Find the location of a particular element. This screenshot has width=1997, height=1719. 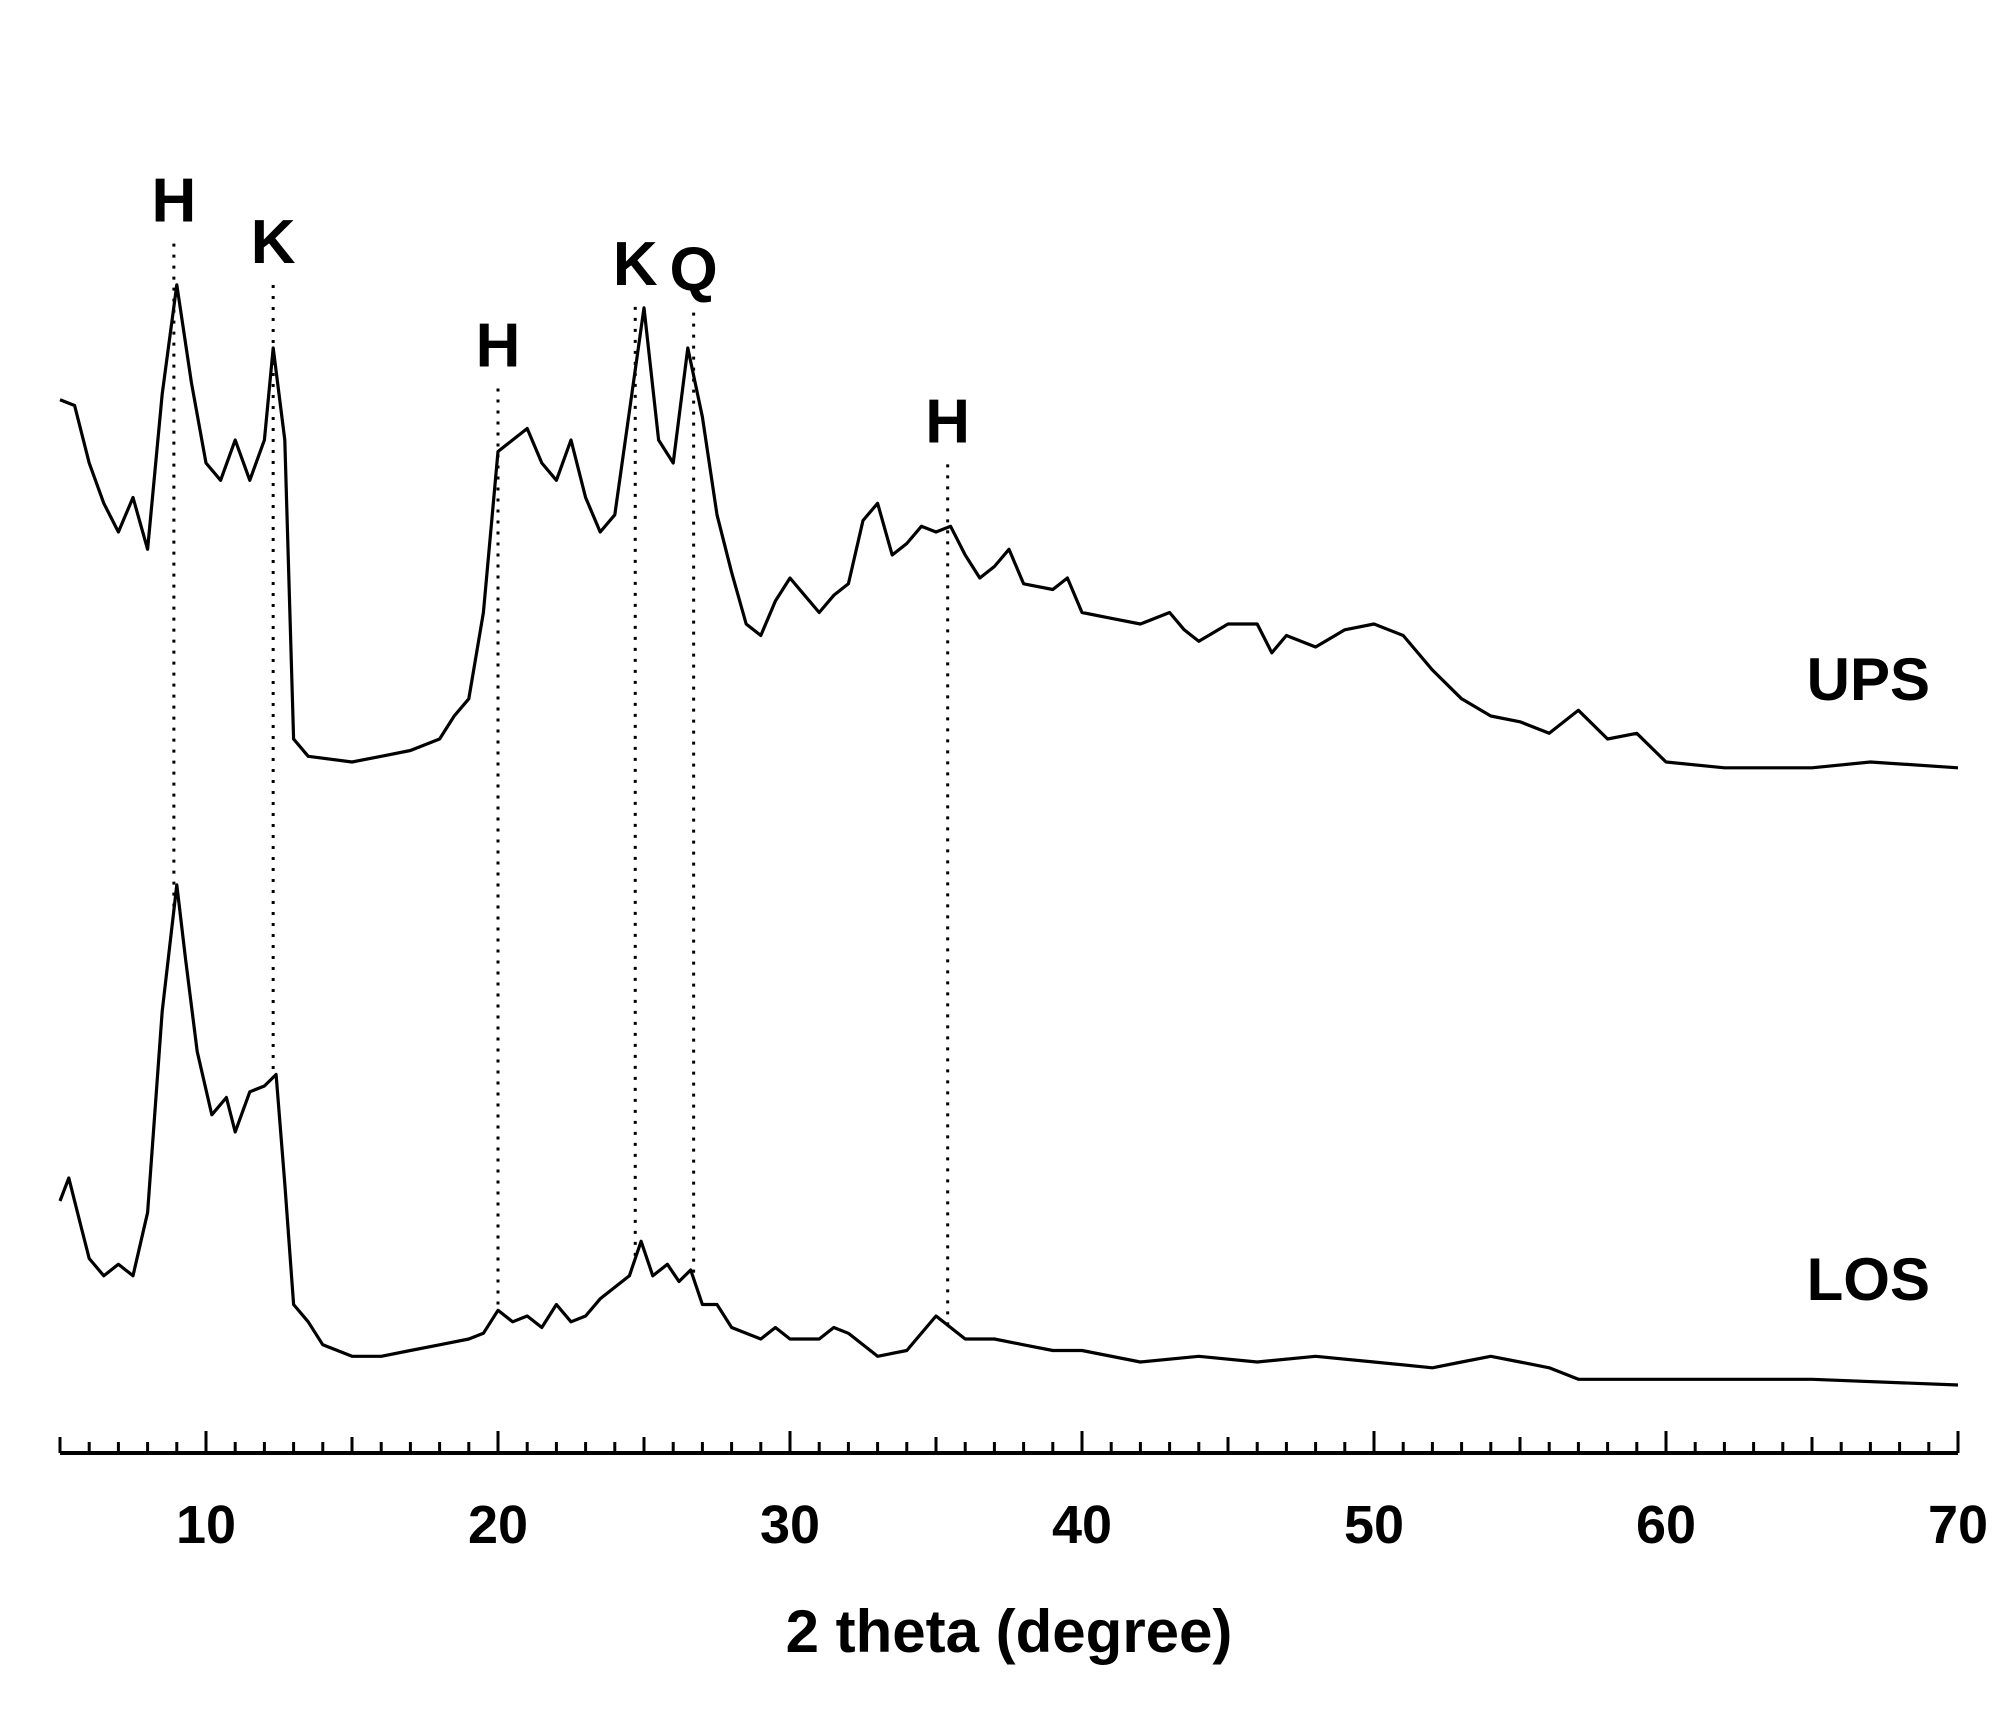

x-axis: 10 20 30 40 50 60 70 is located at coordinates (1023, 1493).